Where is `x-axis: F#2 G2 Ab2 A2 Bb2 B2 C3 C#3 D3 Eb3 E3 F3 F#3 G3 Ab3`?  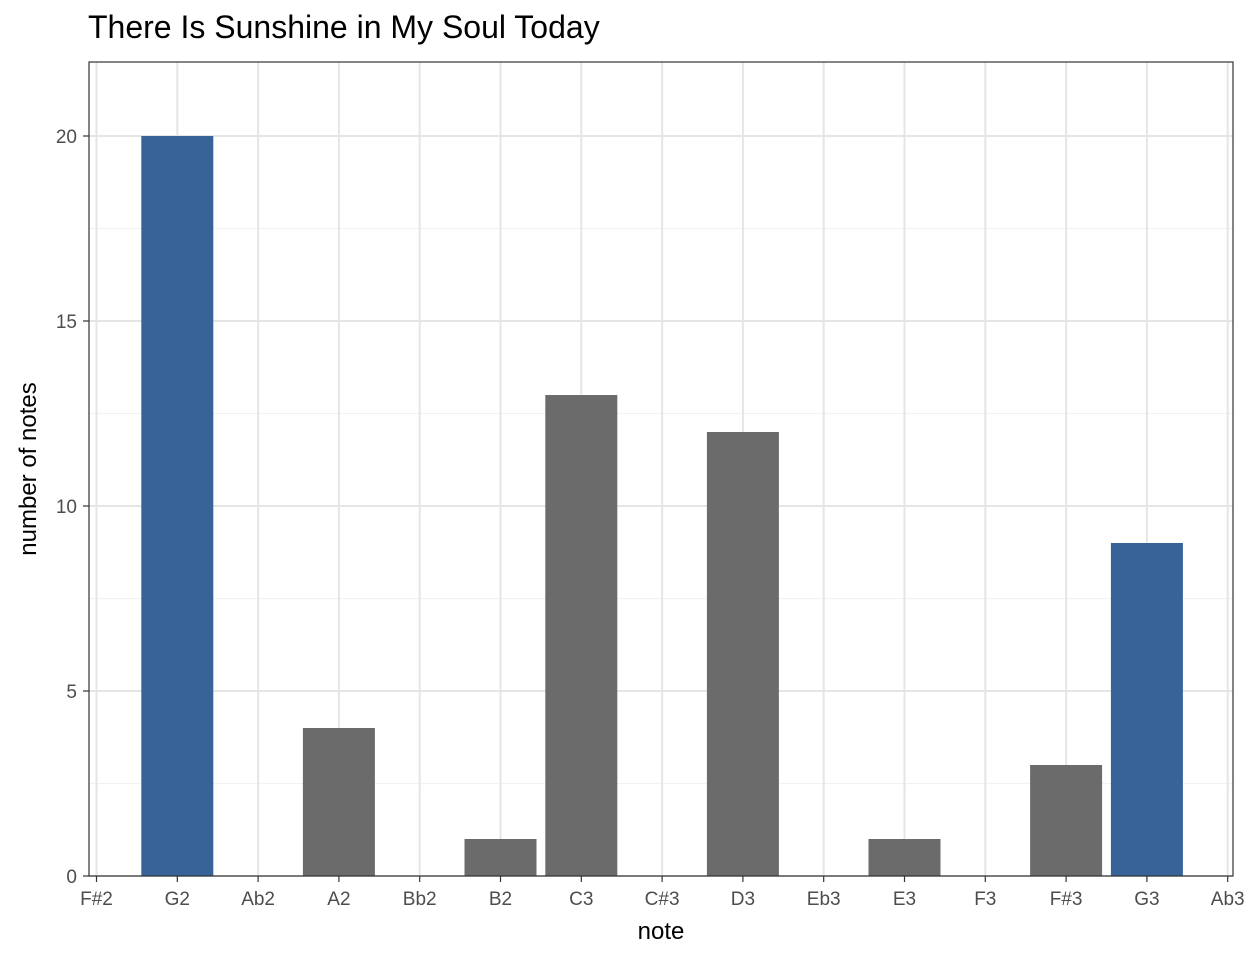
x-axis: F#2 G2 Ab2 A2 Bb2 B2 C3 C#3 D3 Eb3 E3 F3 F#3 G3 Ab3 is located at coordinates (662, 893).